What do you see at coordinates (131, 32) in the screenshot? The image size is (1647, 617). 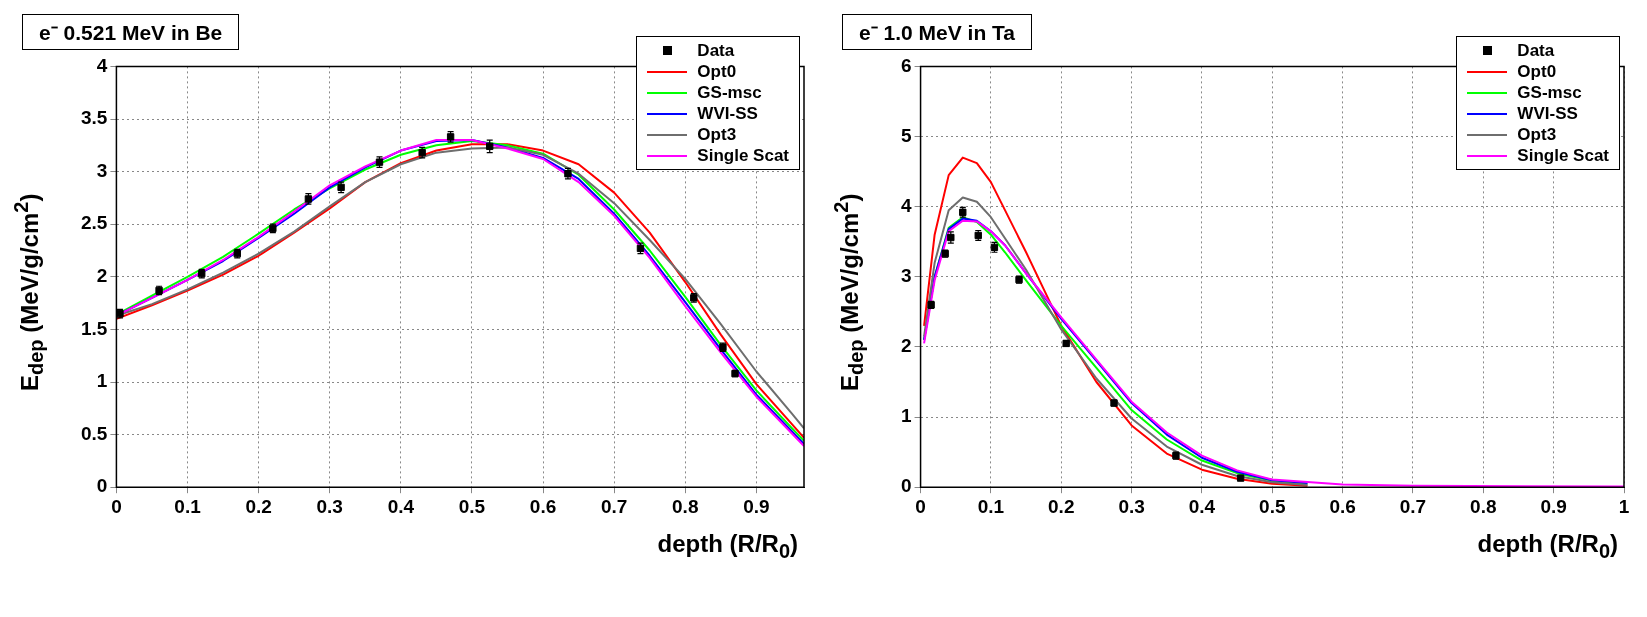 I see `chart-title: e⁻ 0.521 MeV in Be` at bounding box center [131, 32].